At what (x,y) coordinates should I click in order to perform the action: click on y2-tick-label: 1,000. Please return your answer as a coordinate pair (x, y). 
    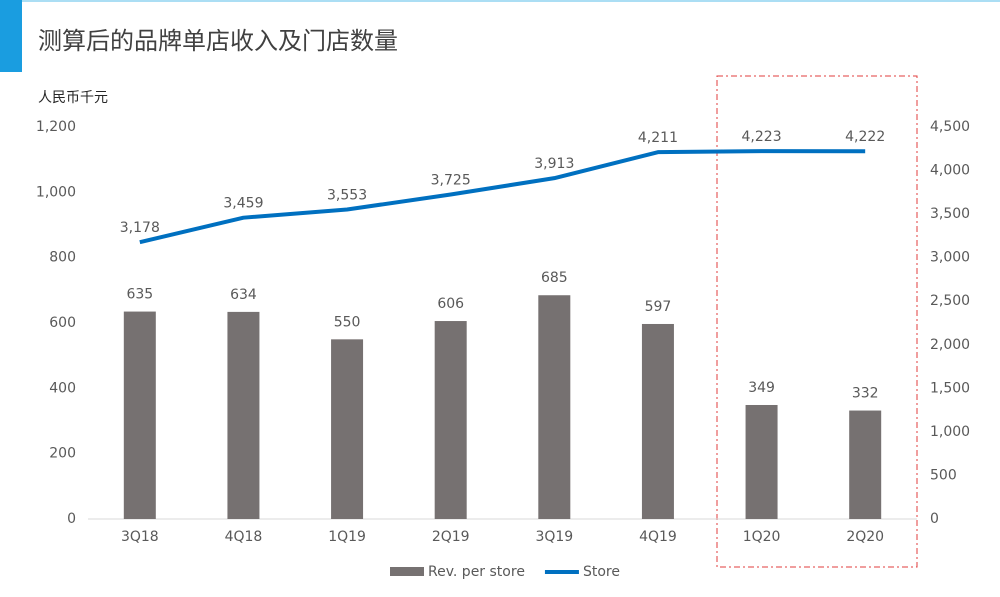
    Looking at the image, I should click on (950, 432).